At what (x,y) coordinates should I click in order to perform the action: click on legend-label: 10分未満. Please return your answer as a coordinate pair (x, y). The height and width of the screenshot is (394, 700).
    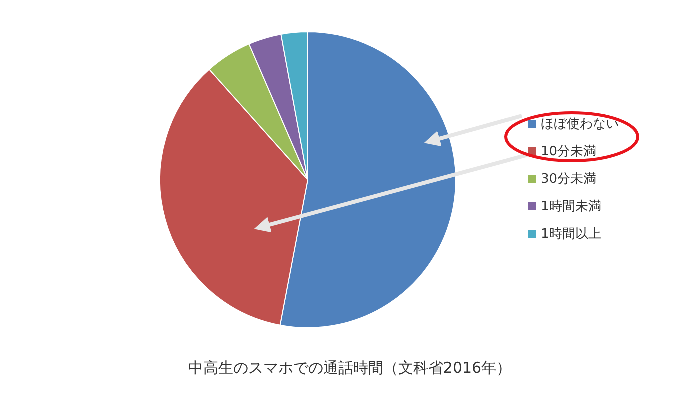
    Looking at the image, I should click on (569, 152).